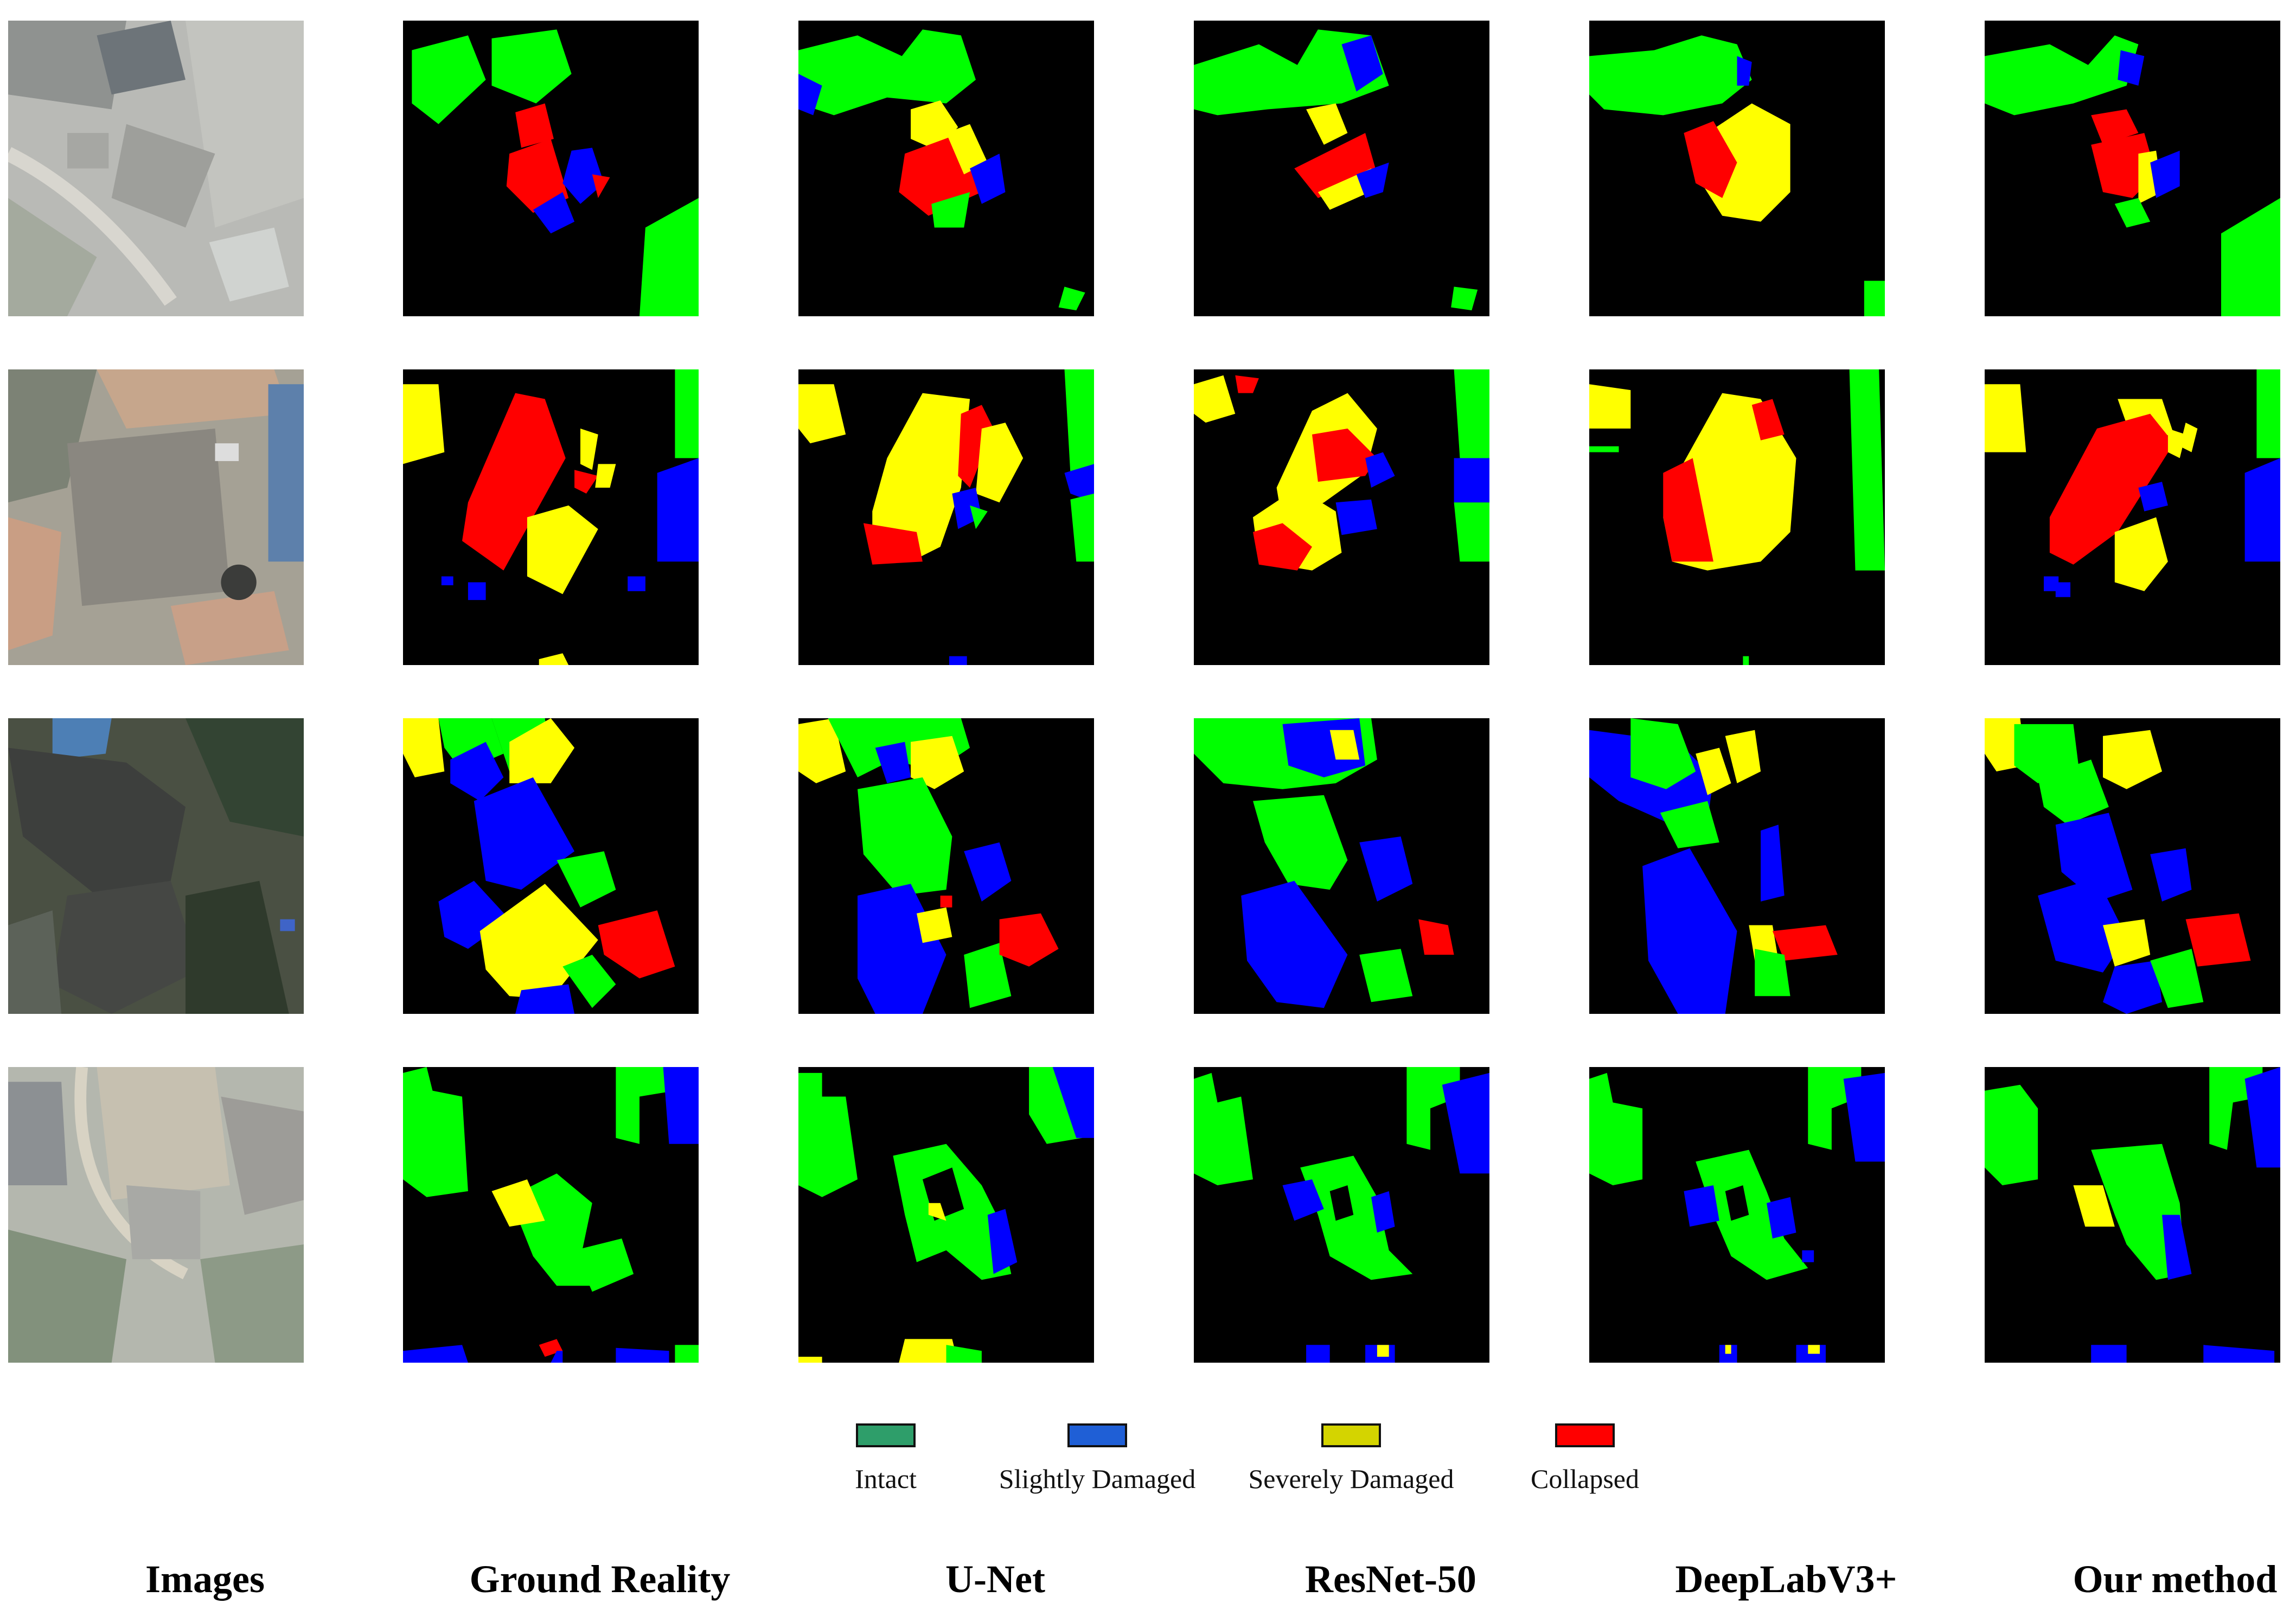  I want to click on row4-deeplabv3-mask, so click(1737, 1215).